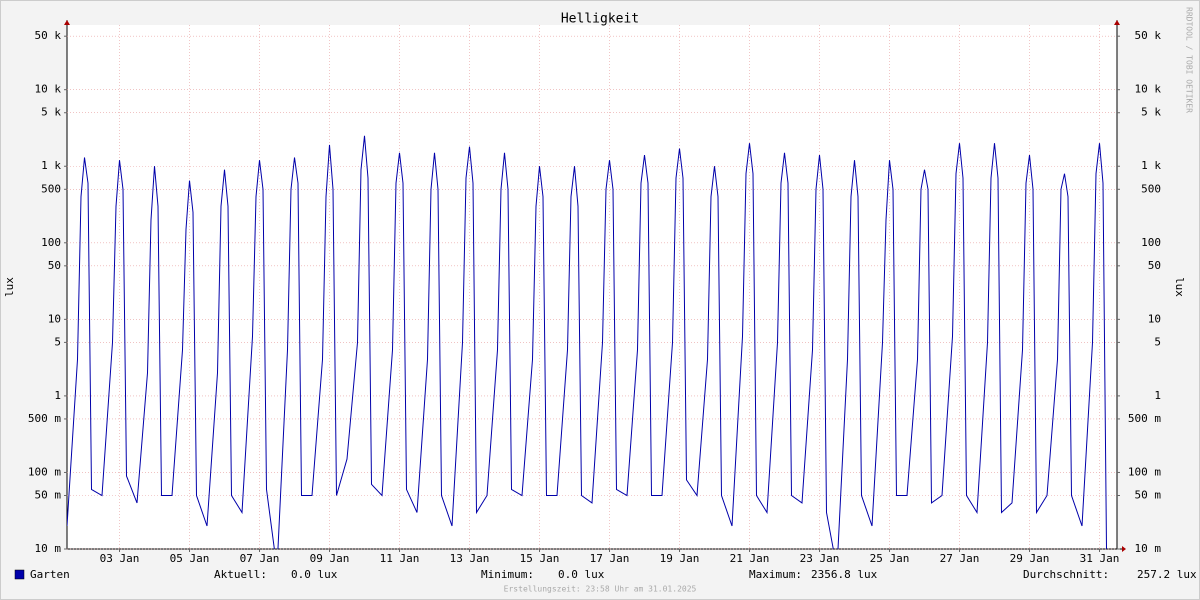 The height and width of the screenshot is (600, 1200). Describe the element at coordinates (51, 112) in the screenshot. I see `y-tick-label: 5 k` at that location.